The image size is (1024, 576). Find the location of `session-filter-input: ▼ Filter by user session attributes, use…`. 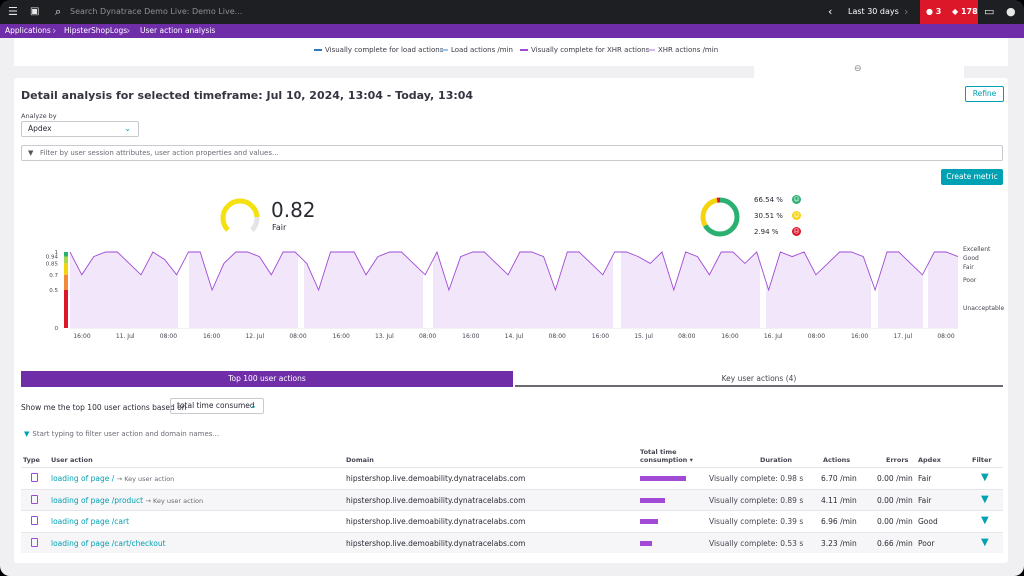

session-filter-input: ▼ Filter by user session attributes, use… is located at coordinates (512, 153).